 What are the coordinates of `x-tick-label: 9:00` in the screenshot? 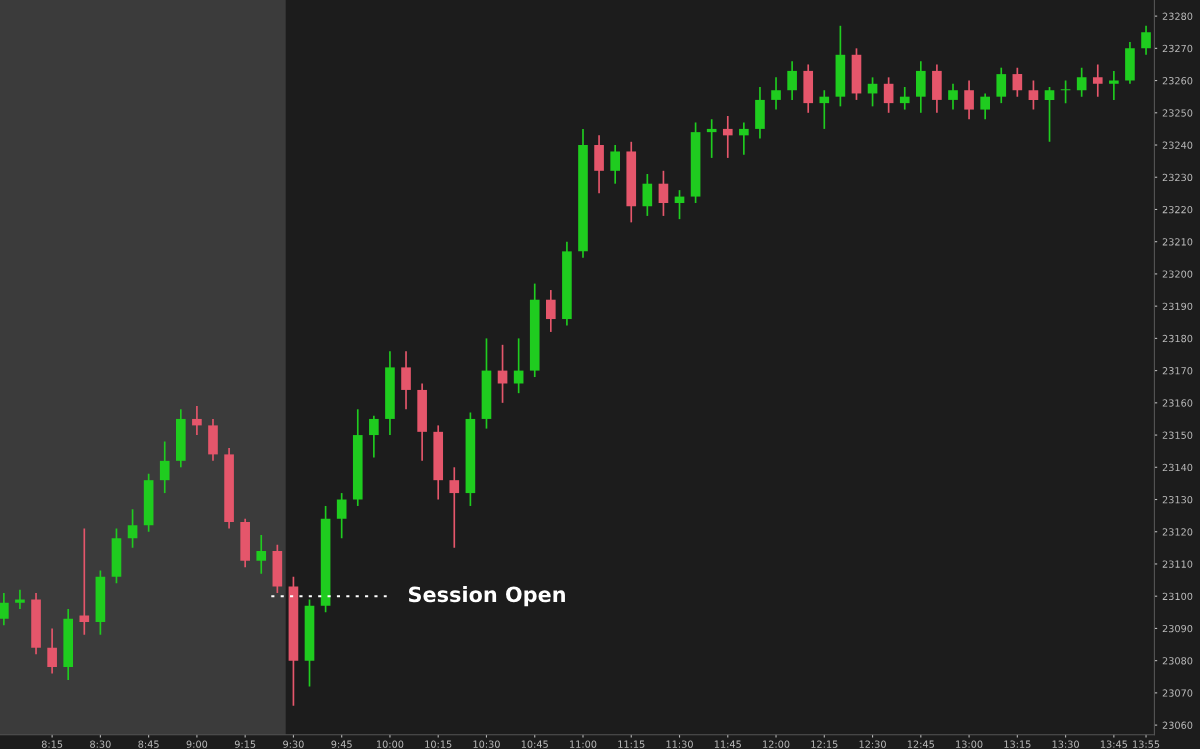 It's located at (197, 744).